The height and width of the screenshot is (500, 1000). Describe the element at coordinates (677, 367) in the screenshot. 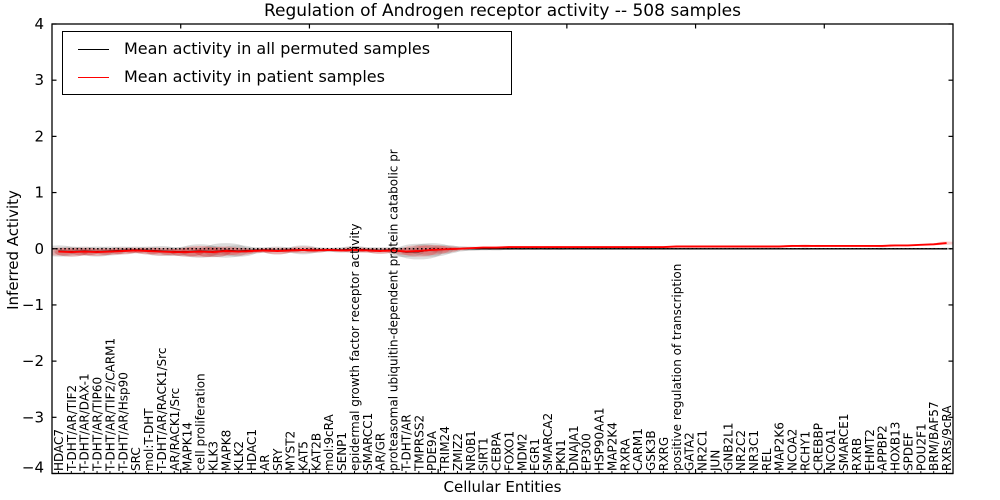

I see `x-tick-label: positive regulation of transcription` at that location.